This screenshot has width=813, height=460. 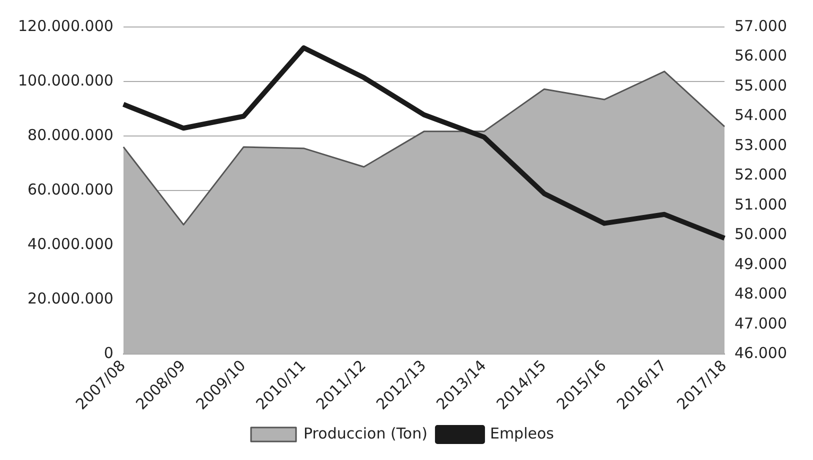 What do you see at coordinates (522, 433) in the screenshot?
I see `legend-label: Empleos` at bounding box center [522, 433].